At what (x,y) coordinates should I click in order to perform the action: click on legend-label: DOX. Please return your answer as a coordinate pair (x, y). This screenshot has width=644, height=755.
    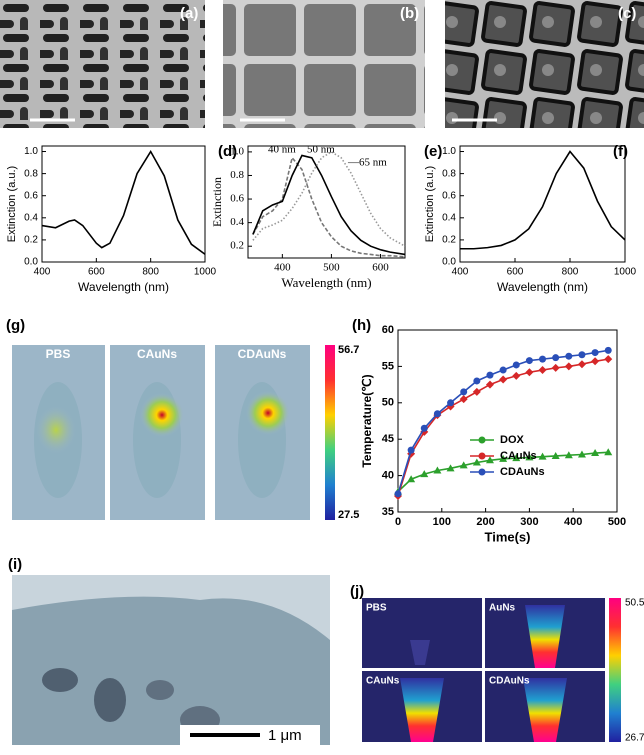
    Looking at the image, I should click on (512, 440).